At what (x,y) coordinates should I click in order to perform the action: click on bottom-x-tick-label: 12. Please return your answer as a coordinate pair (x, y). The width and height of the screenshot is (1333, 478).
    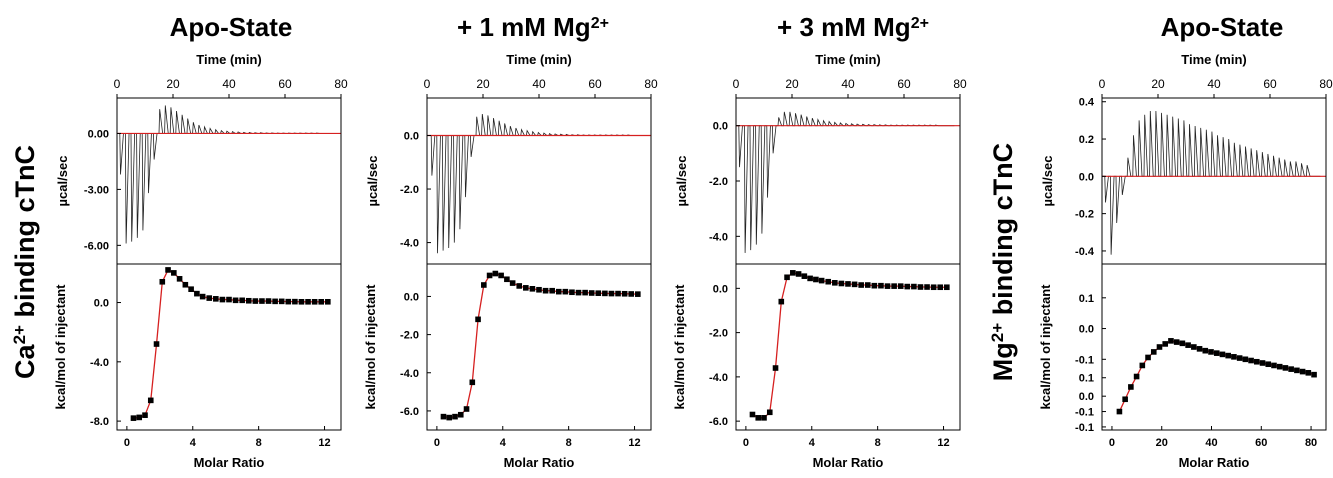
    Looking at the image, I should click on (634, 443).